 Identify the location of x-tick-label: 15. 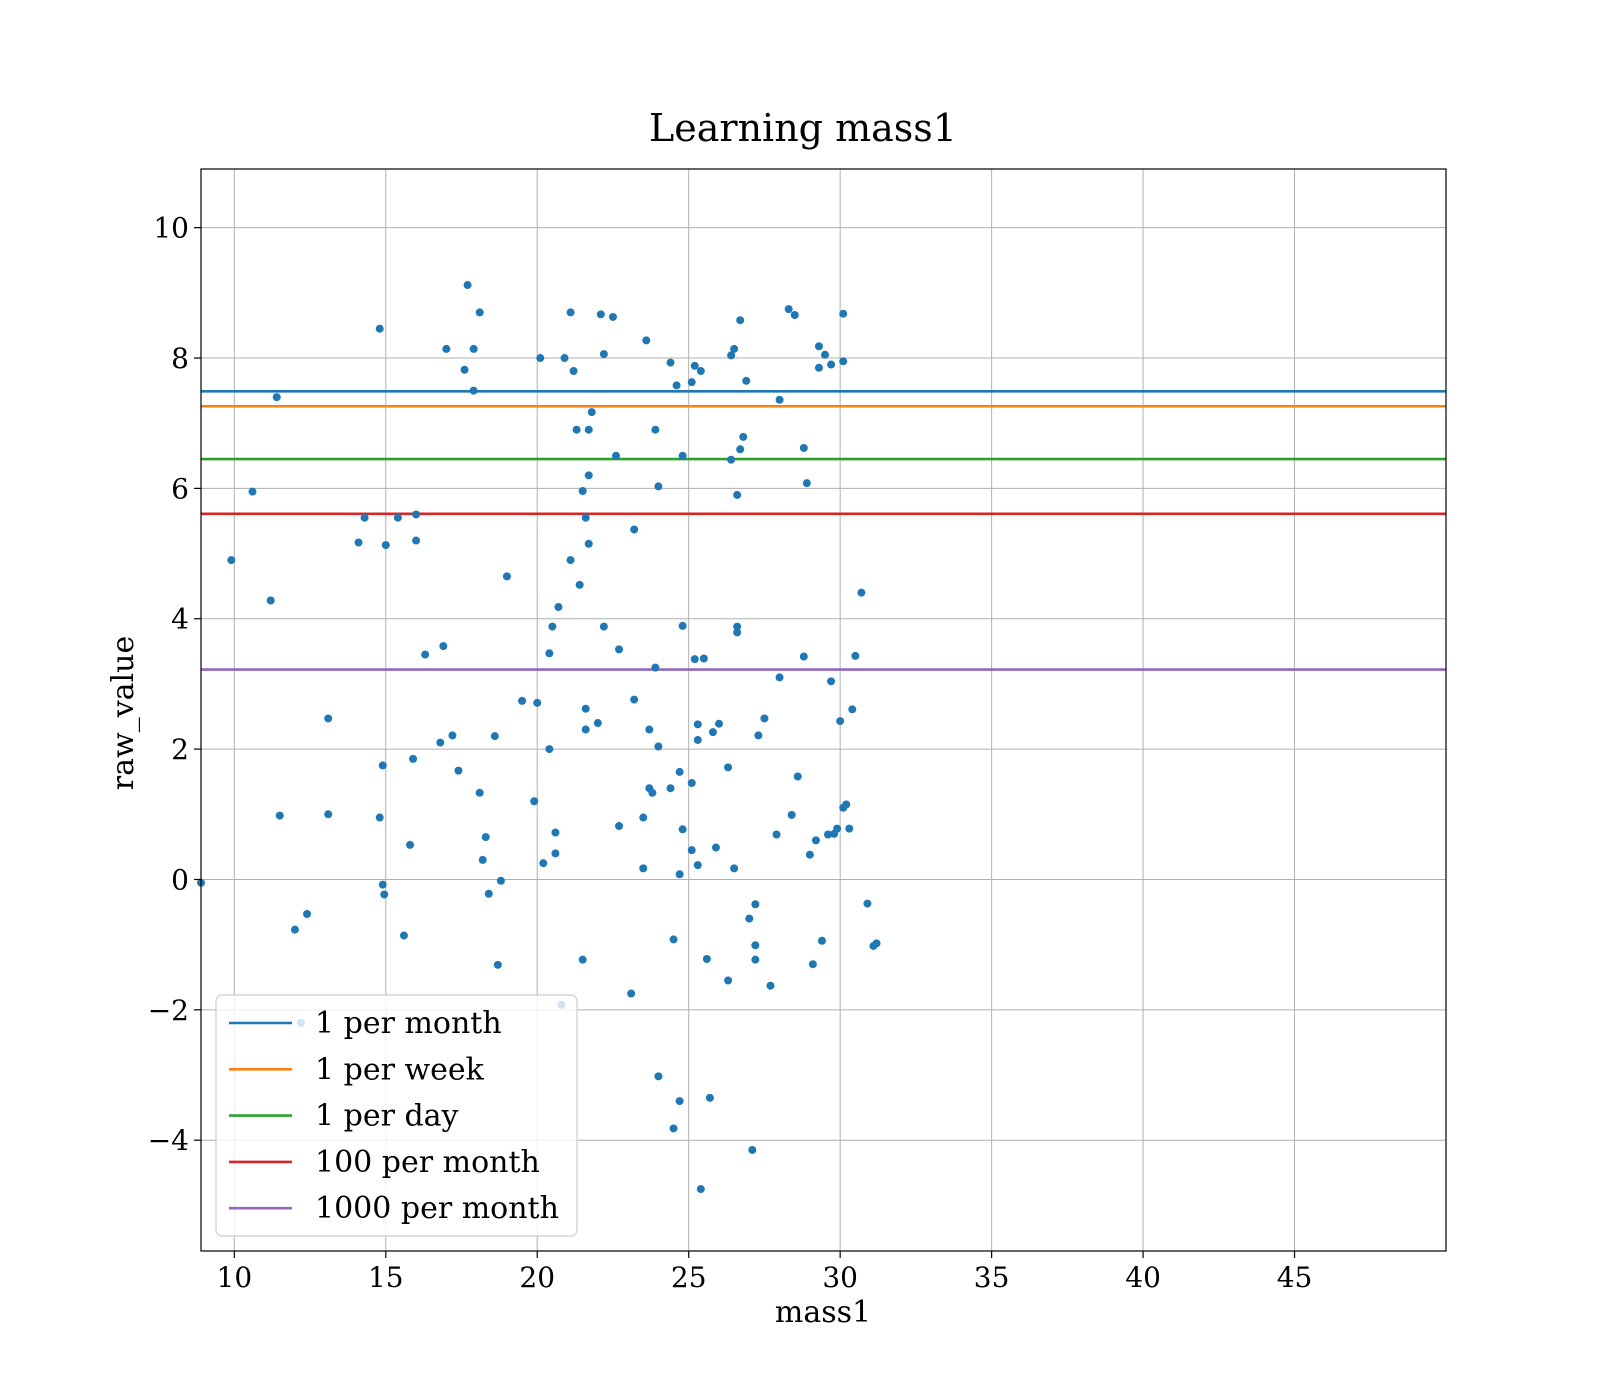
(386, 1277).